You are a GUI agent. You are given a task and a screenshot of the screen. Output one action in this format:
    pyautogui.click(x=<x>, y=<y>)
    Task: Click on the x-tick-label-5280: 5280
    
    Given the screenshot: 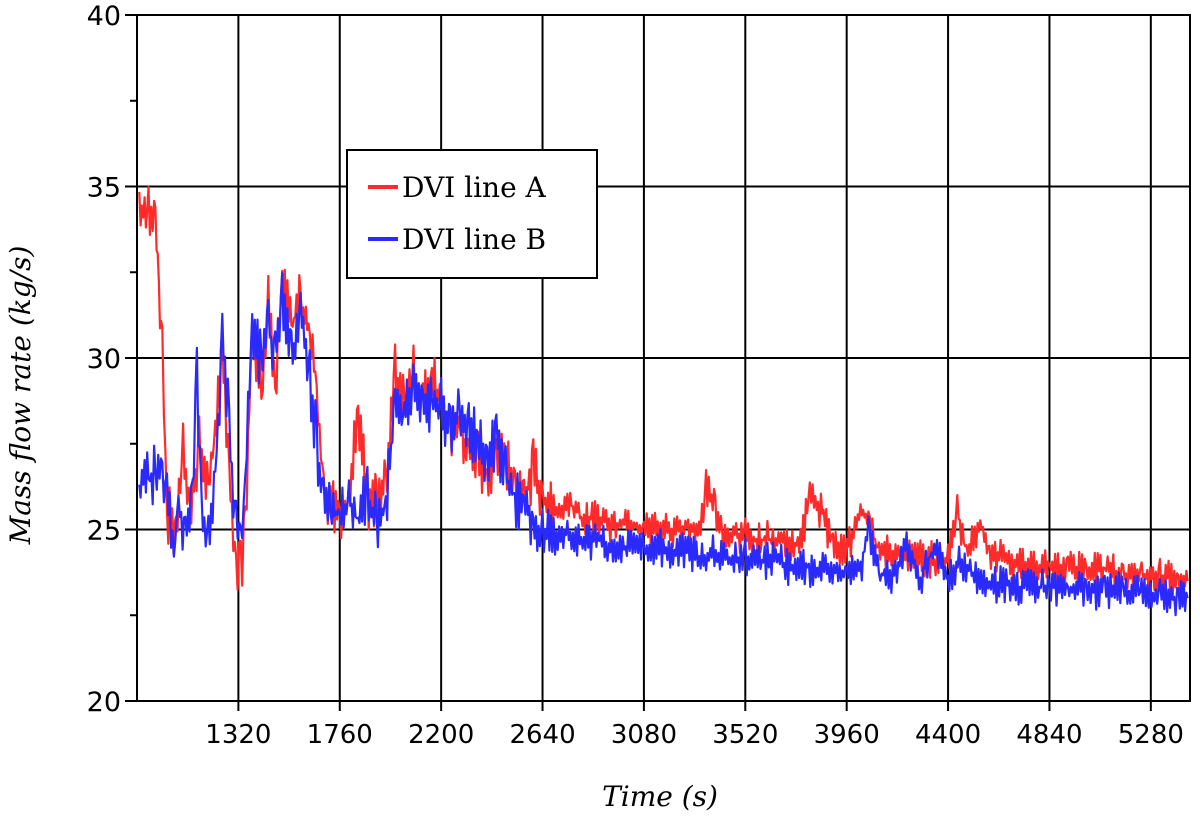 What is the action you would take?
    pyautogui.click(x=1151, y=735)
    